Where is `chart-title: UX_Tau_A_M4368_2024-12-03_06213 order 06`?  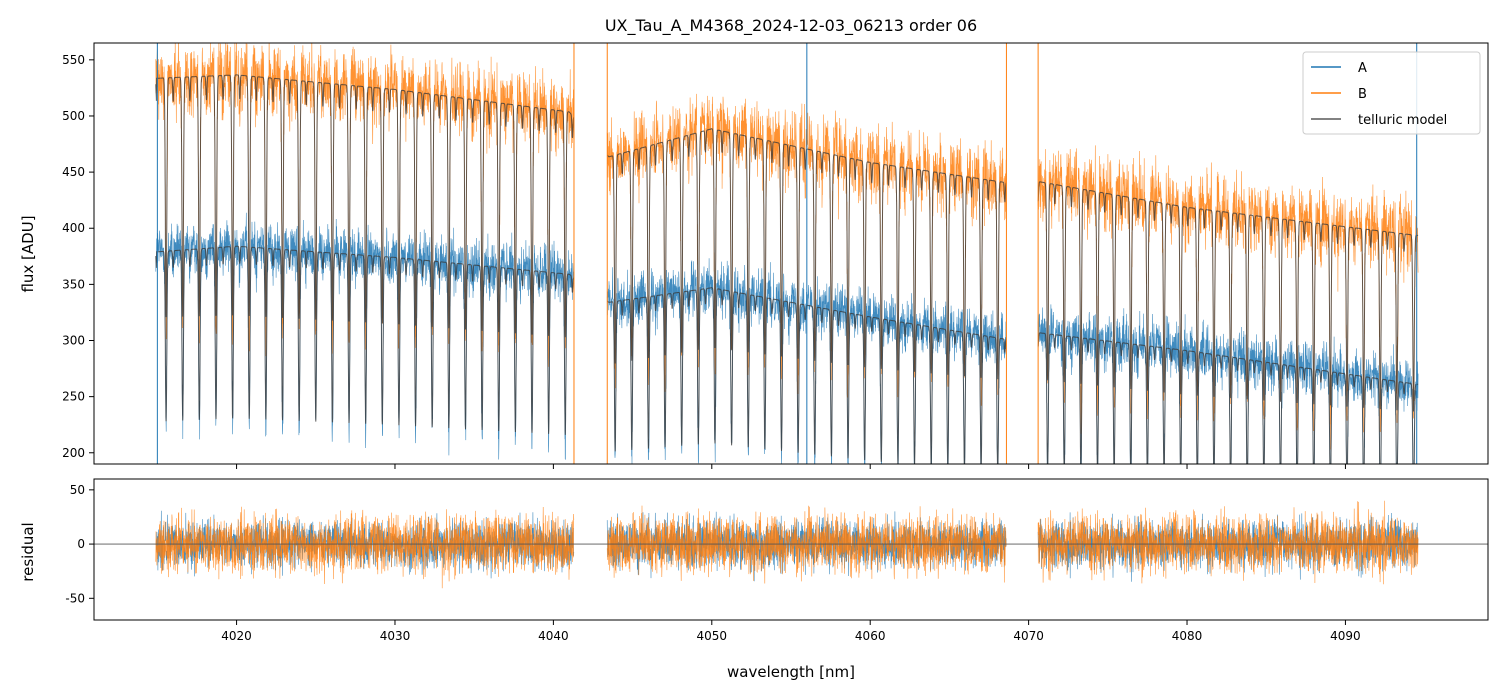 chart-title: UX_Tau_A_M4368_2024-12-03_06213 order 06 is located at coordinates (791, 26).